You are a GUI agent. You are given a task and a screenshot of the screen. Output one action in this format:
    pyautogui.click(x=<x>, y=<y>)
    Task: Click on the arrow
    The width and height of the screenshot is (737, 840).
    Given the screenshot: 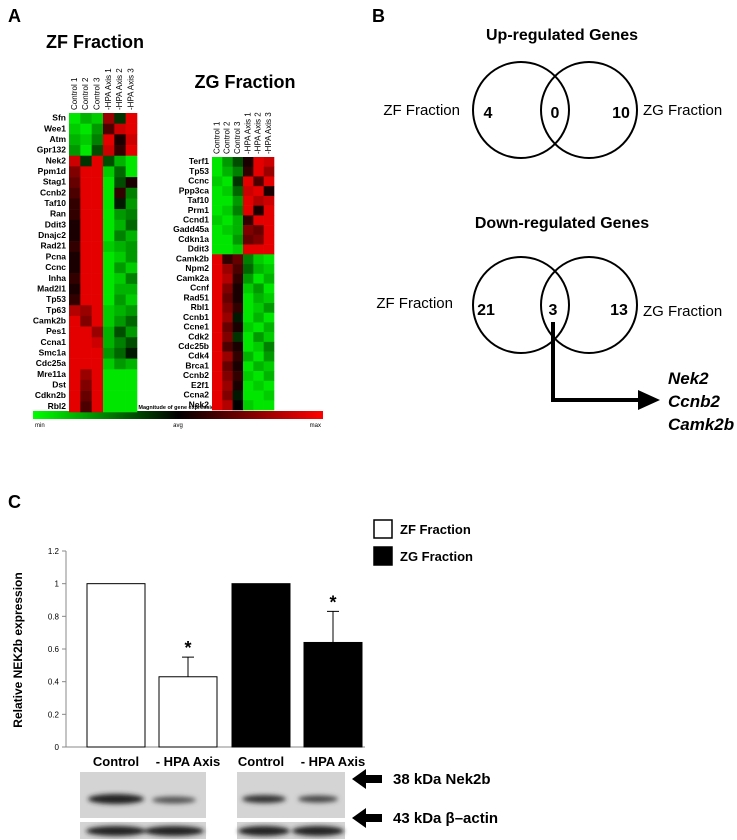 What is the action you would take?
    pyautogui.click(x=595, y=362)
    